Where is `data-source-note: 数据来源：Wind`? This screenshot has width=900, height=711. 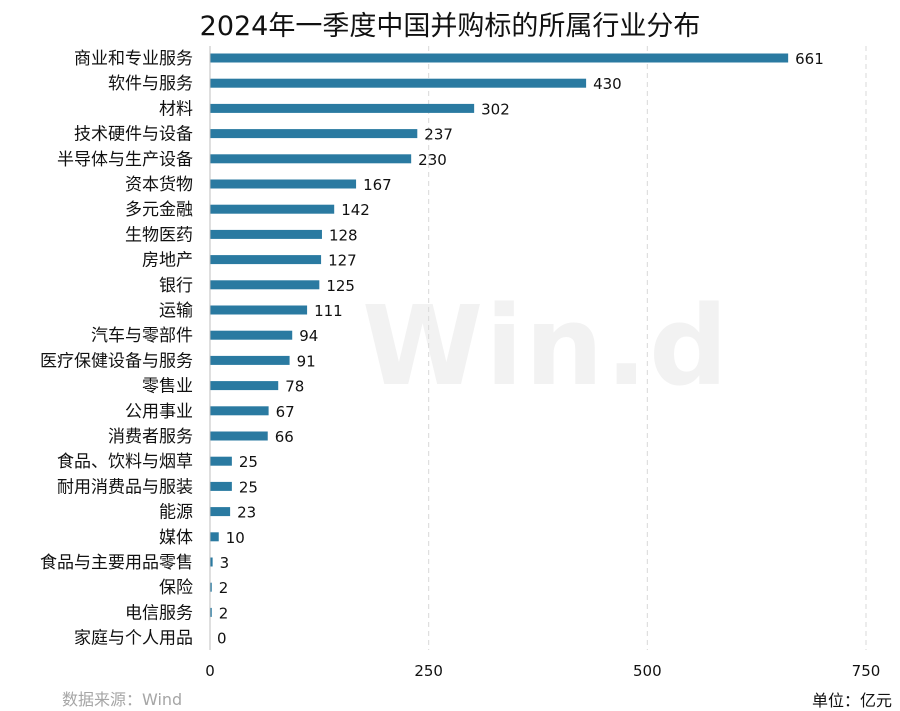
data-source-note: 数据来源：Wind is located at coordinates (122, 699).